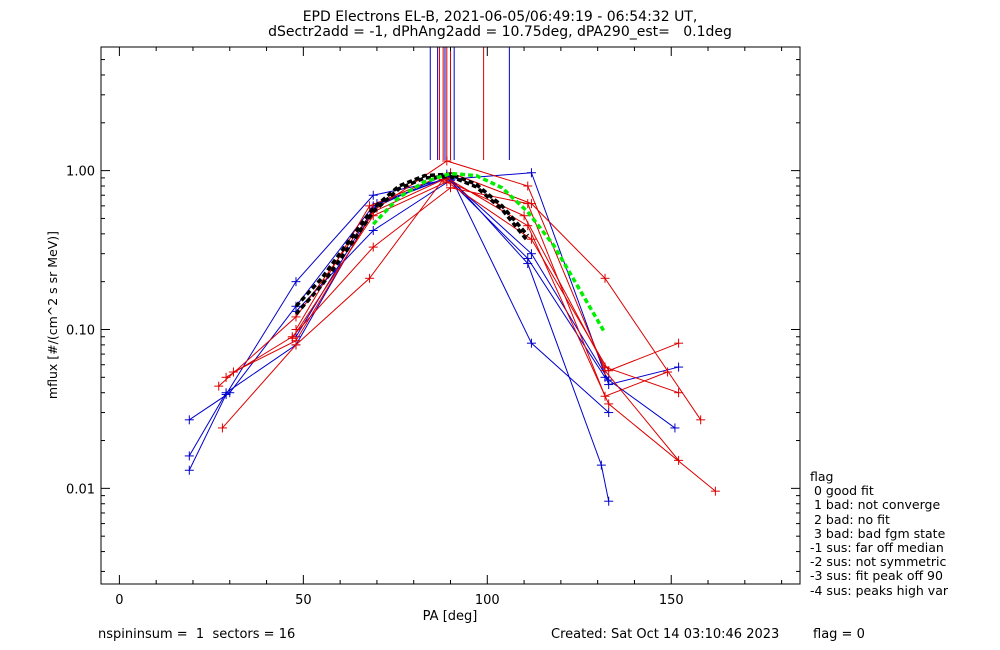  What do you see at coordinates (842, 491) in the screenshot?
I see `flag-legend-entry: 0 good fit` at bounding box center [842, 491].